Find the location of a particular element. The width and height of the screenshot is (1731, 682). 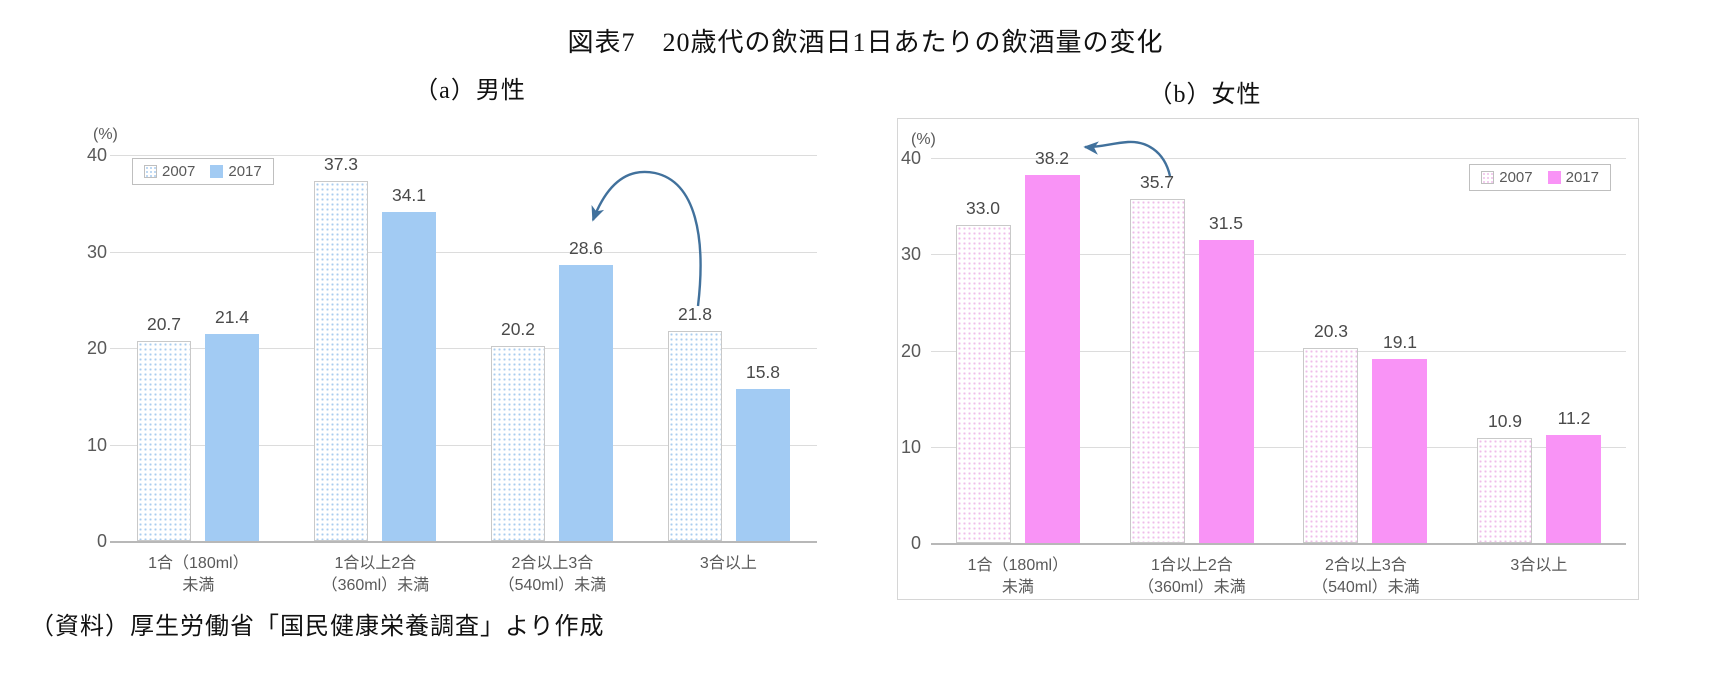

value-label: 20.2 is located at coordinates (518, 329).